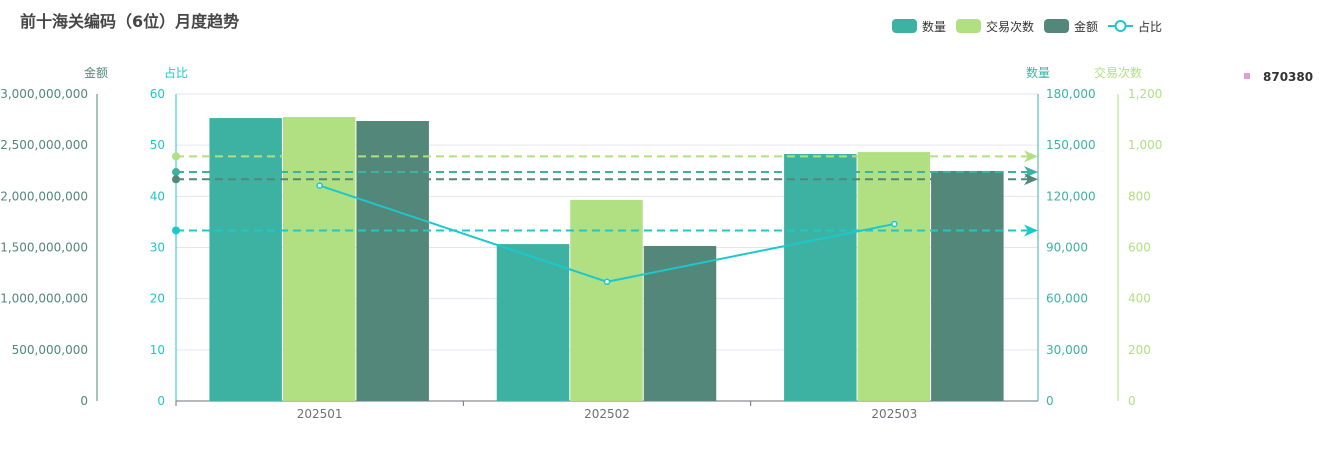 The image size is (1338, 451). I want to click on legend-label-数量: 数量, so click(934, 26).